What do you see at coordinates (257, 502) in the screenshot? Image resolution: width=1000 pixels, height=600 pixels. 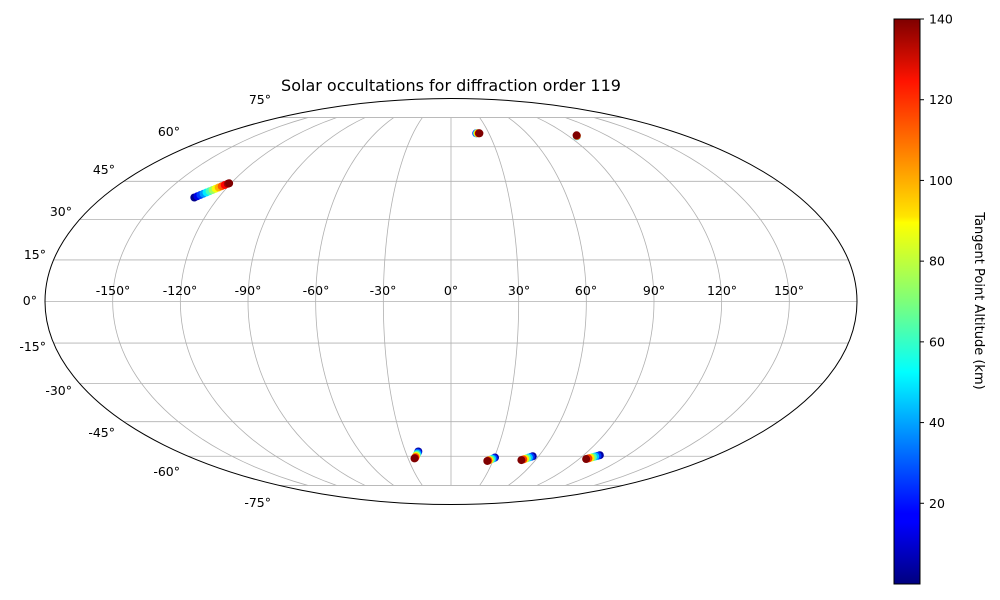 I see `y-tick-label: -75°` at bounding box center [257, 502].